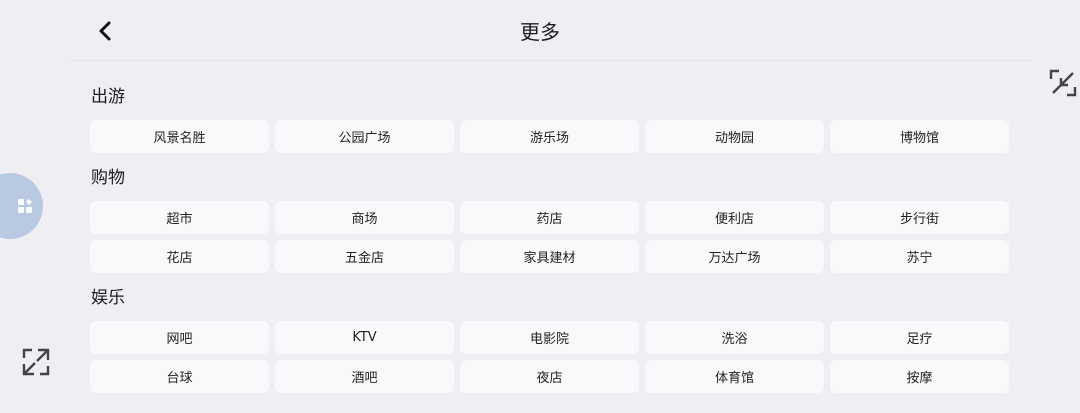  I want to click on category-button: 苏宁, so click(919, 256).